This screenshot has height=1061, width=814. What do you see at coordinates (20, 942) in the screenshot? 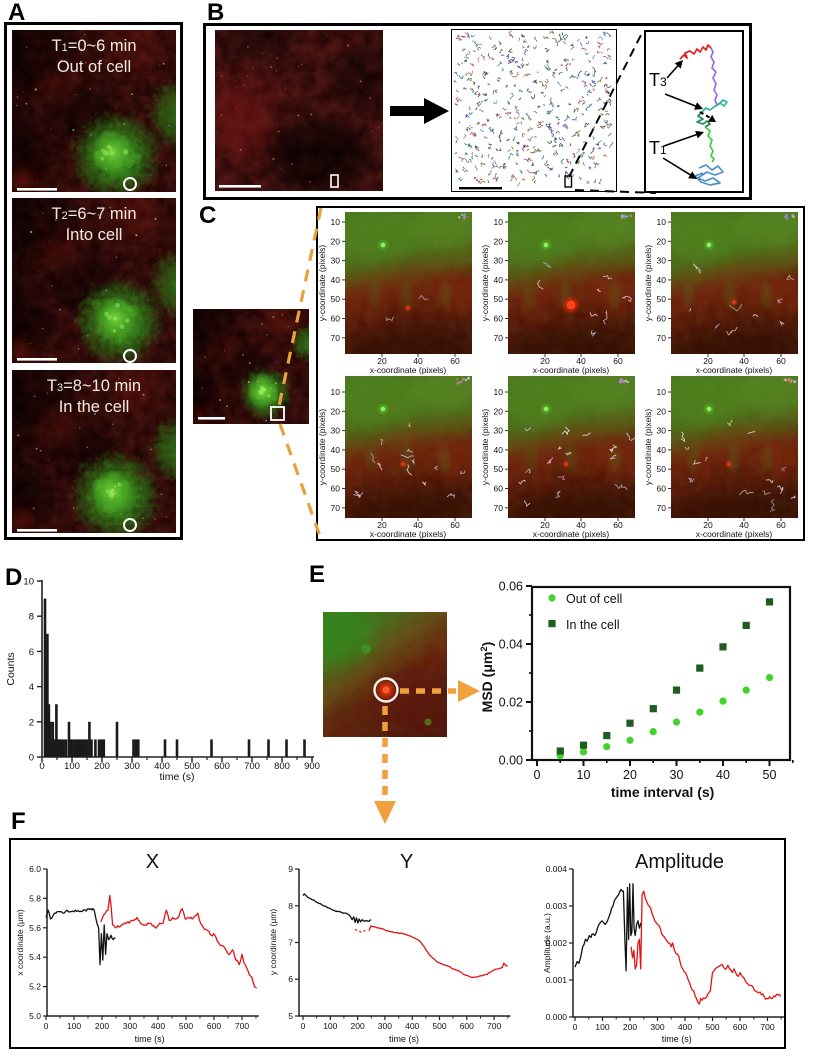
I see `svg-text: x coordinate (μm)` at bounding box center [20, 942].